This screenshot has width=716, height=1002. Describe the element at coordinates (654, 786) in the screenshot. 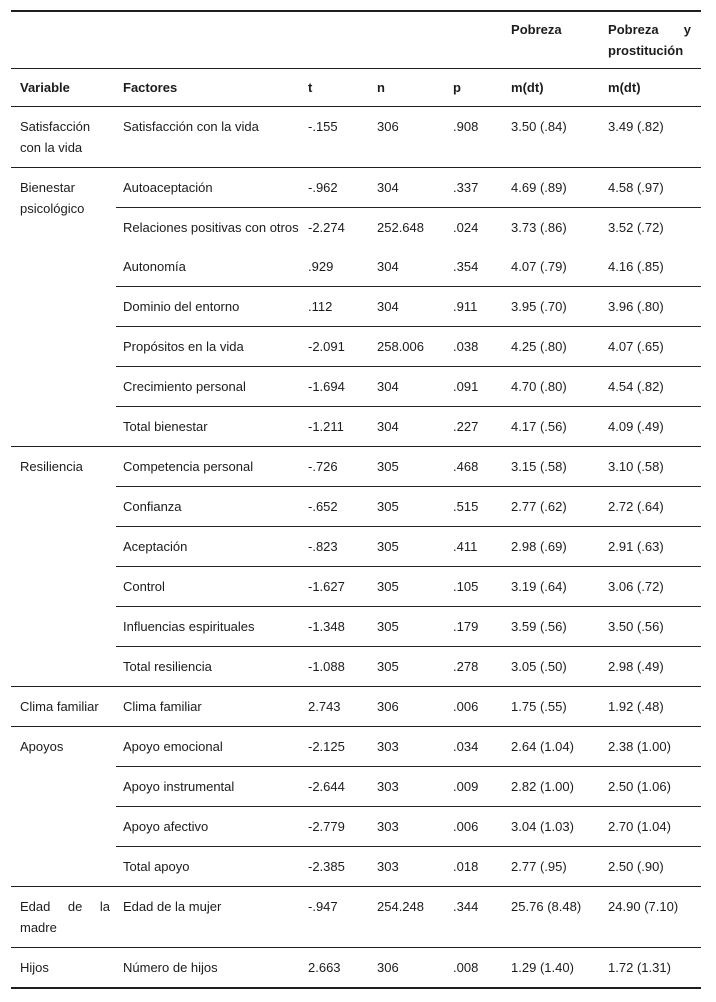

I see `m2-cell: 2.50 (1.06)` at that location.